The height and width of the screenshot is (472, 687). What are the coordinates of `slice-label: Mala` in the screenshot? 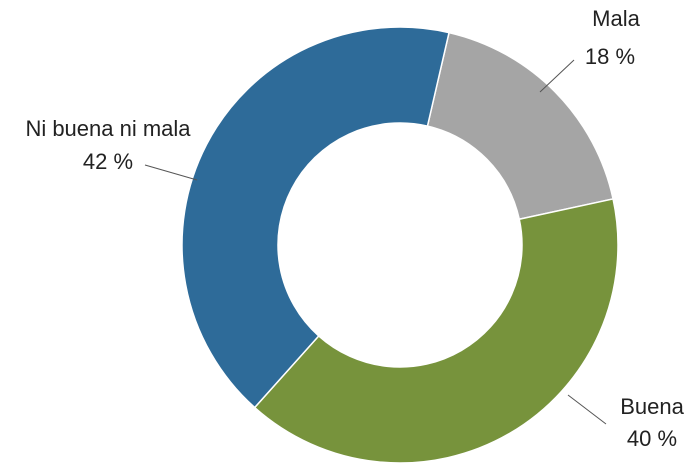 It's located at (616, 18).